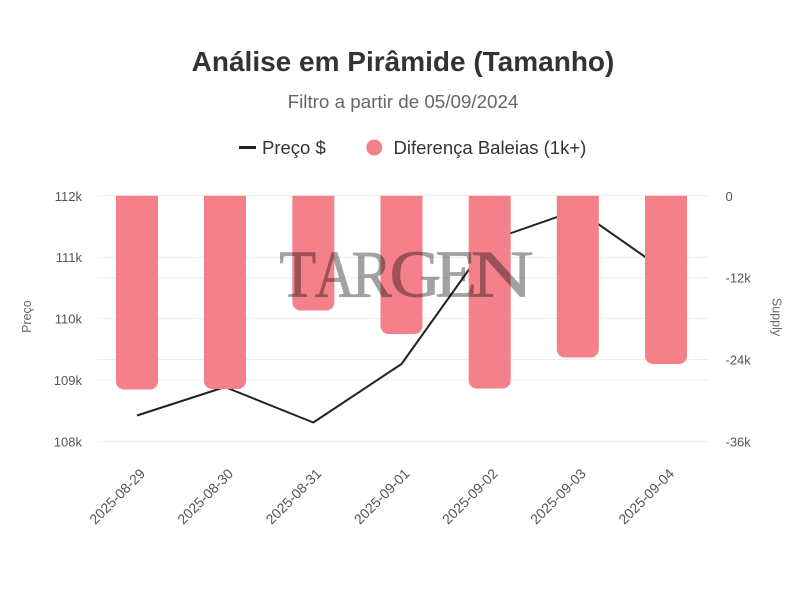 This screenshot has height=600, width=800. I want to click on svg-text: Filtro a partir de 05/09/2024, so click(403, 101).